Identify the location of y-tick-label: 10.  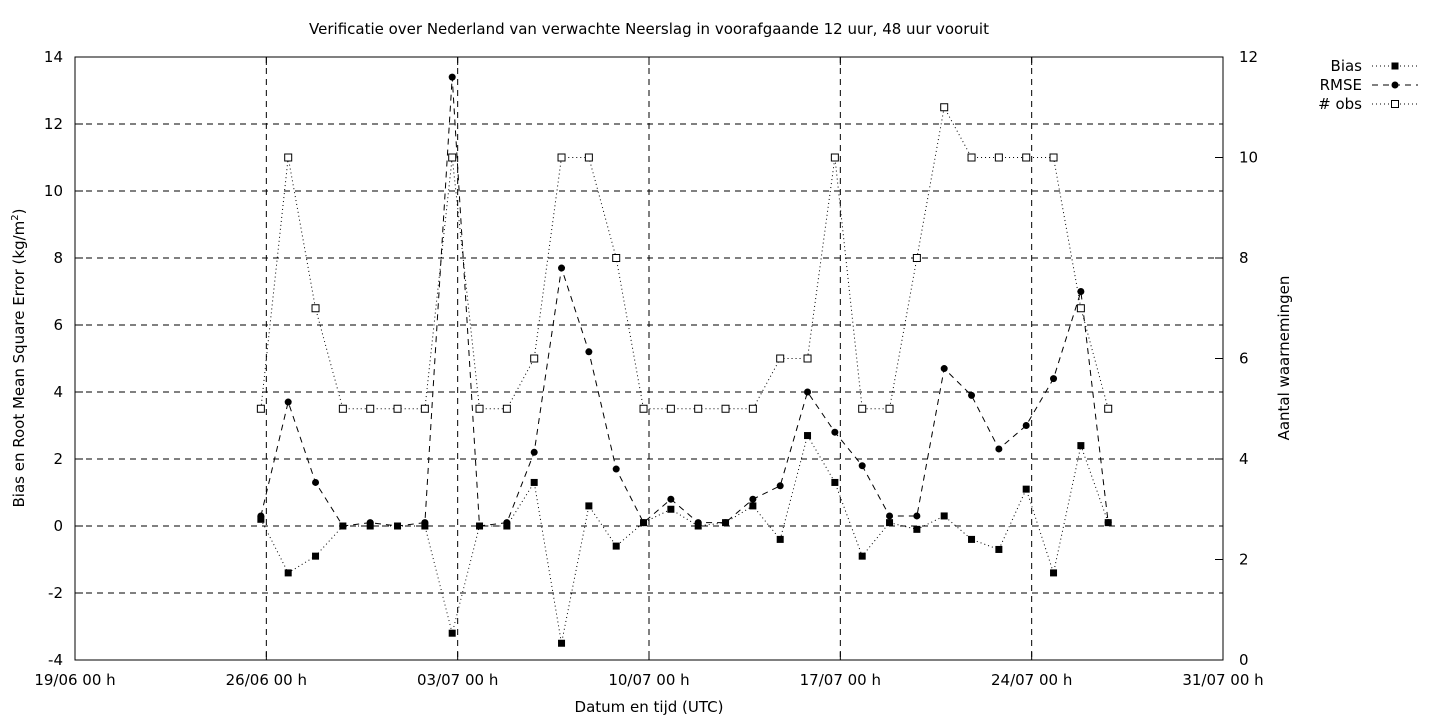
(53, 191).